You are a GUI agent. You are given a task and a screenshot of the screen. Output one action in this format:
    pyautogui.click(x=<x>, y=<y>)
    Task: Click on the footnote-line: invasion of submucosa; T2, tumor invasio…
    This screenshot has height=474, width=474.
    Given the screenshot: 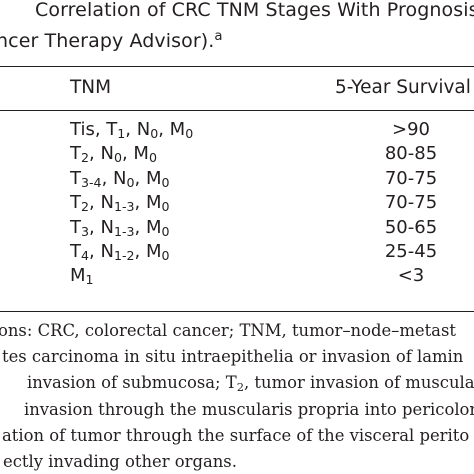 What is the action you would take?
    pyautogui.click(x=250, y=384)
    